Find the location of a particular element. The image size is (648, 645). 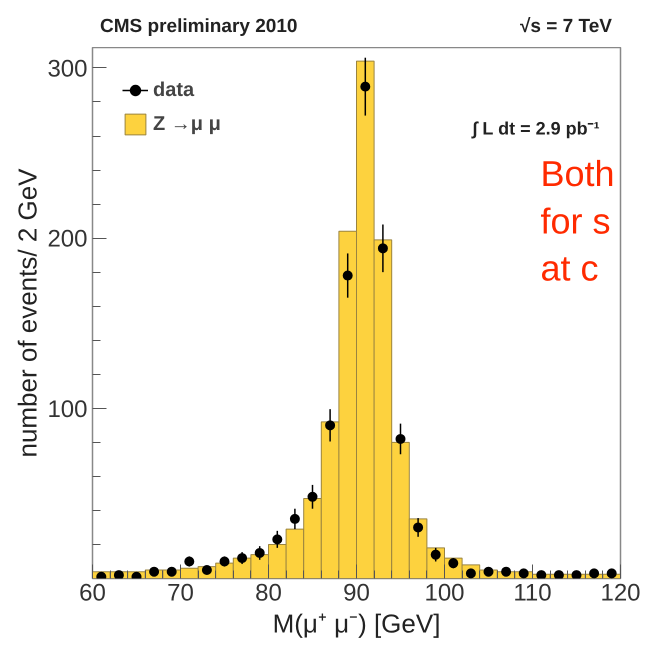

x-tick-label: 60 is located at coordinates (92, 593).